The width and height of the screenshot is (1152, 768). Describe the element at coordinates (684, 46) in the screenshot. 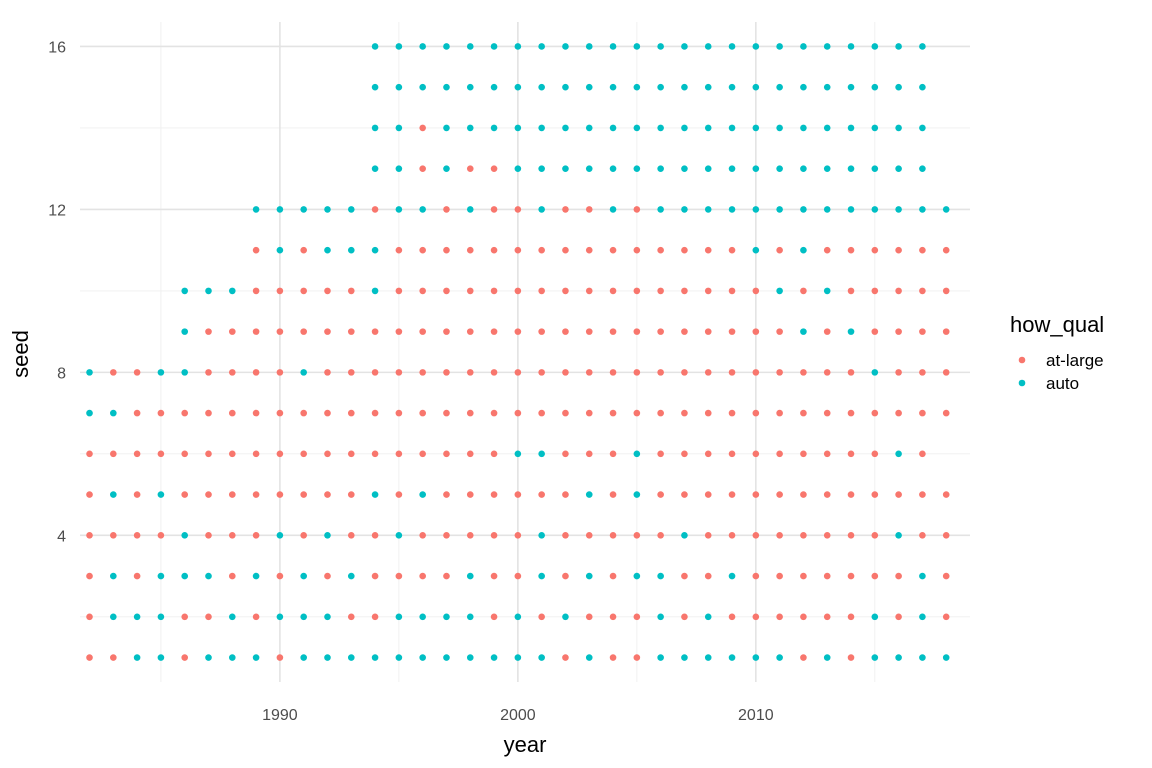

I see `point-auto: auto (2007, 16)` at that location.